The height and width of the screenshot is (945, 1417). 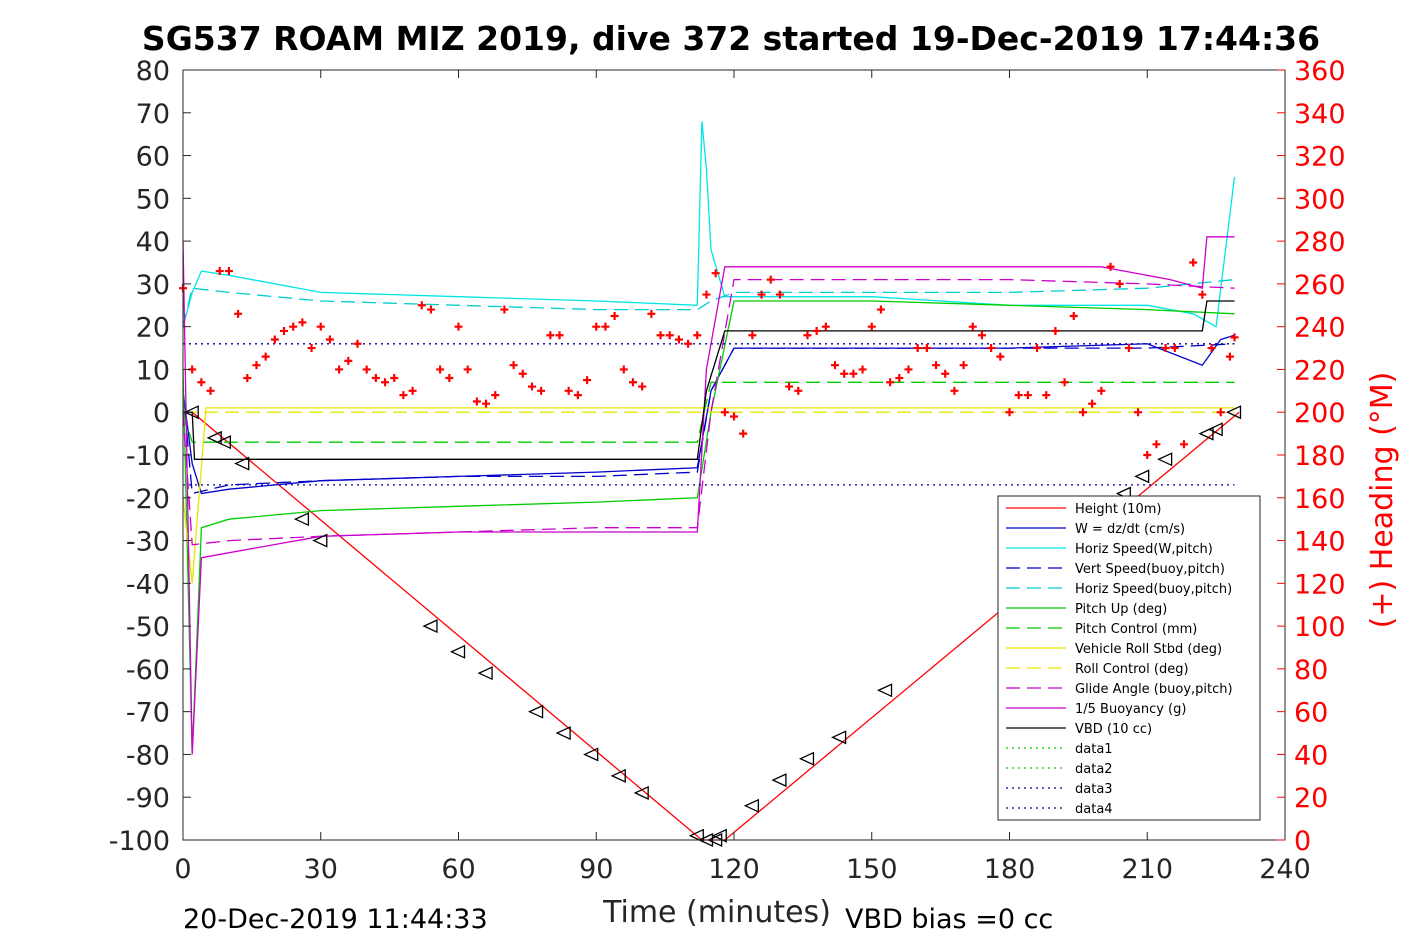 I want to click on x-tick-label: 60, so click(x=458, y=869).